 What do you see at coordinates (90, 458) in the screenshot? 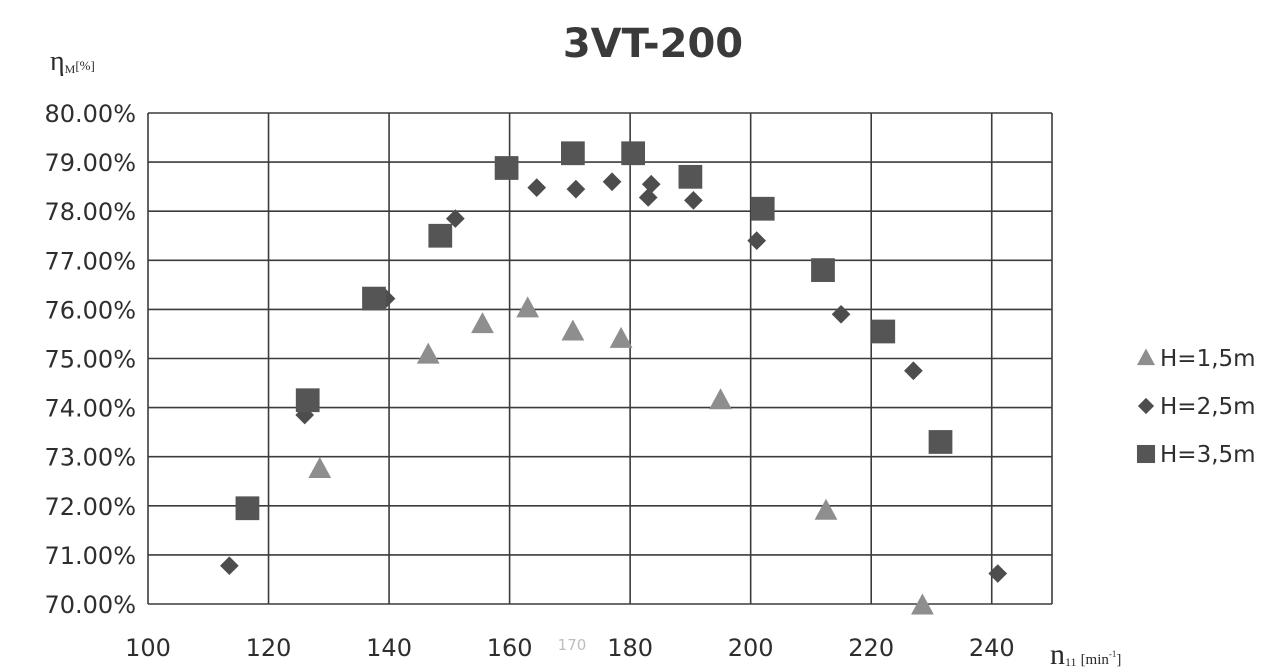
I see `y-tick-label: 73.00%` at bounding box center [90, 458].